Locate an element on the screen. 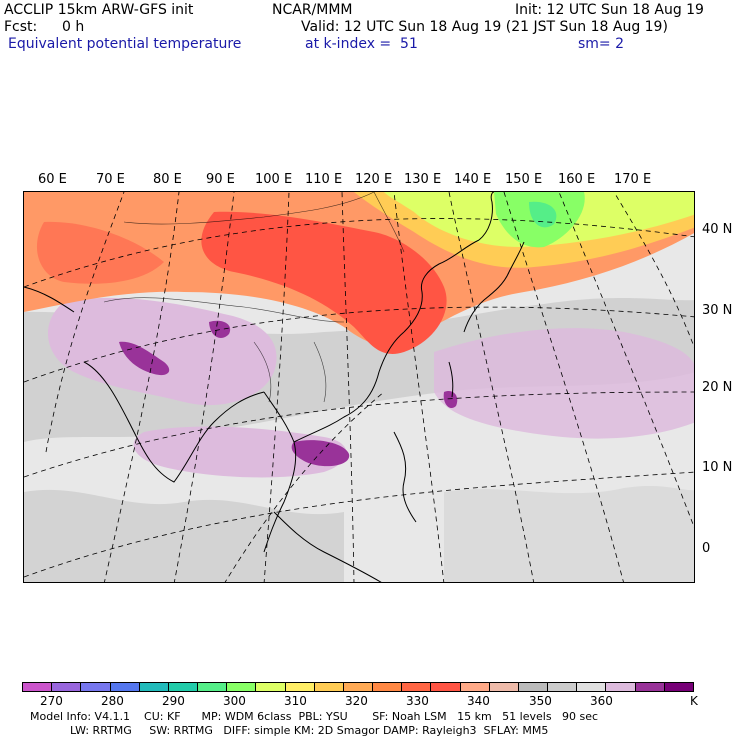 The height and width of the screenshot is (740, 740). red-core is located at coordinates (324, 282).